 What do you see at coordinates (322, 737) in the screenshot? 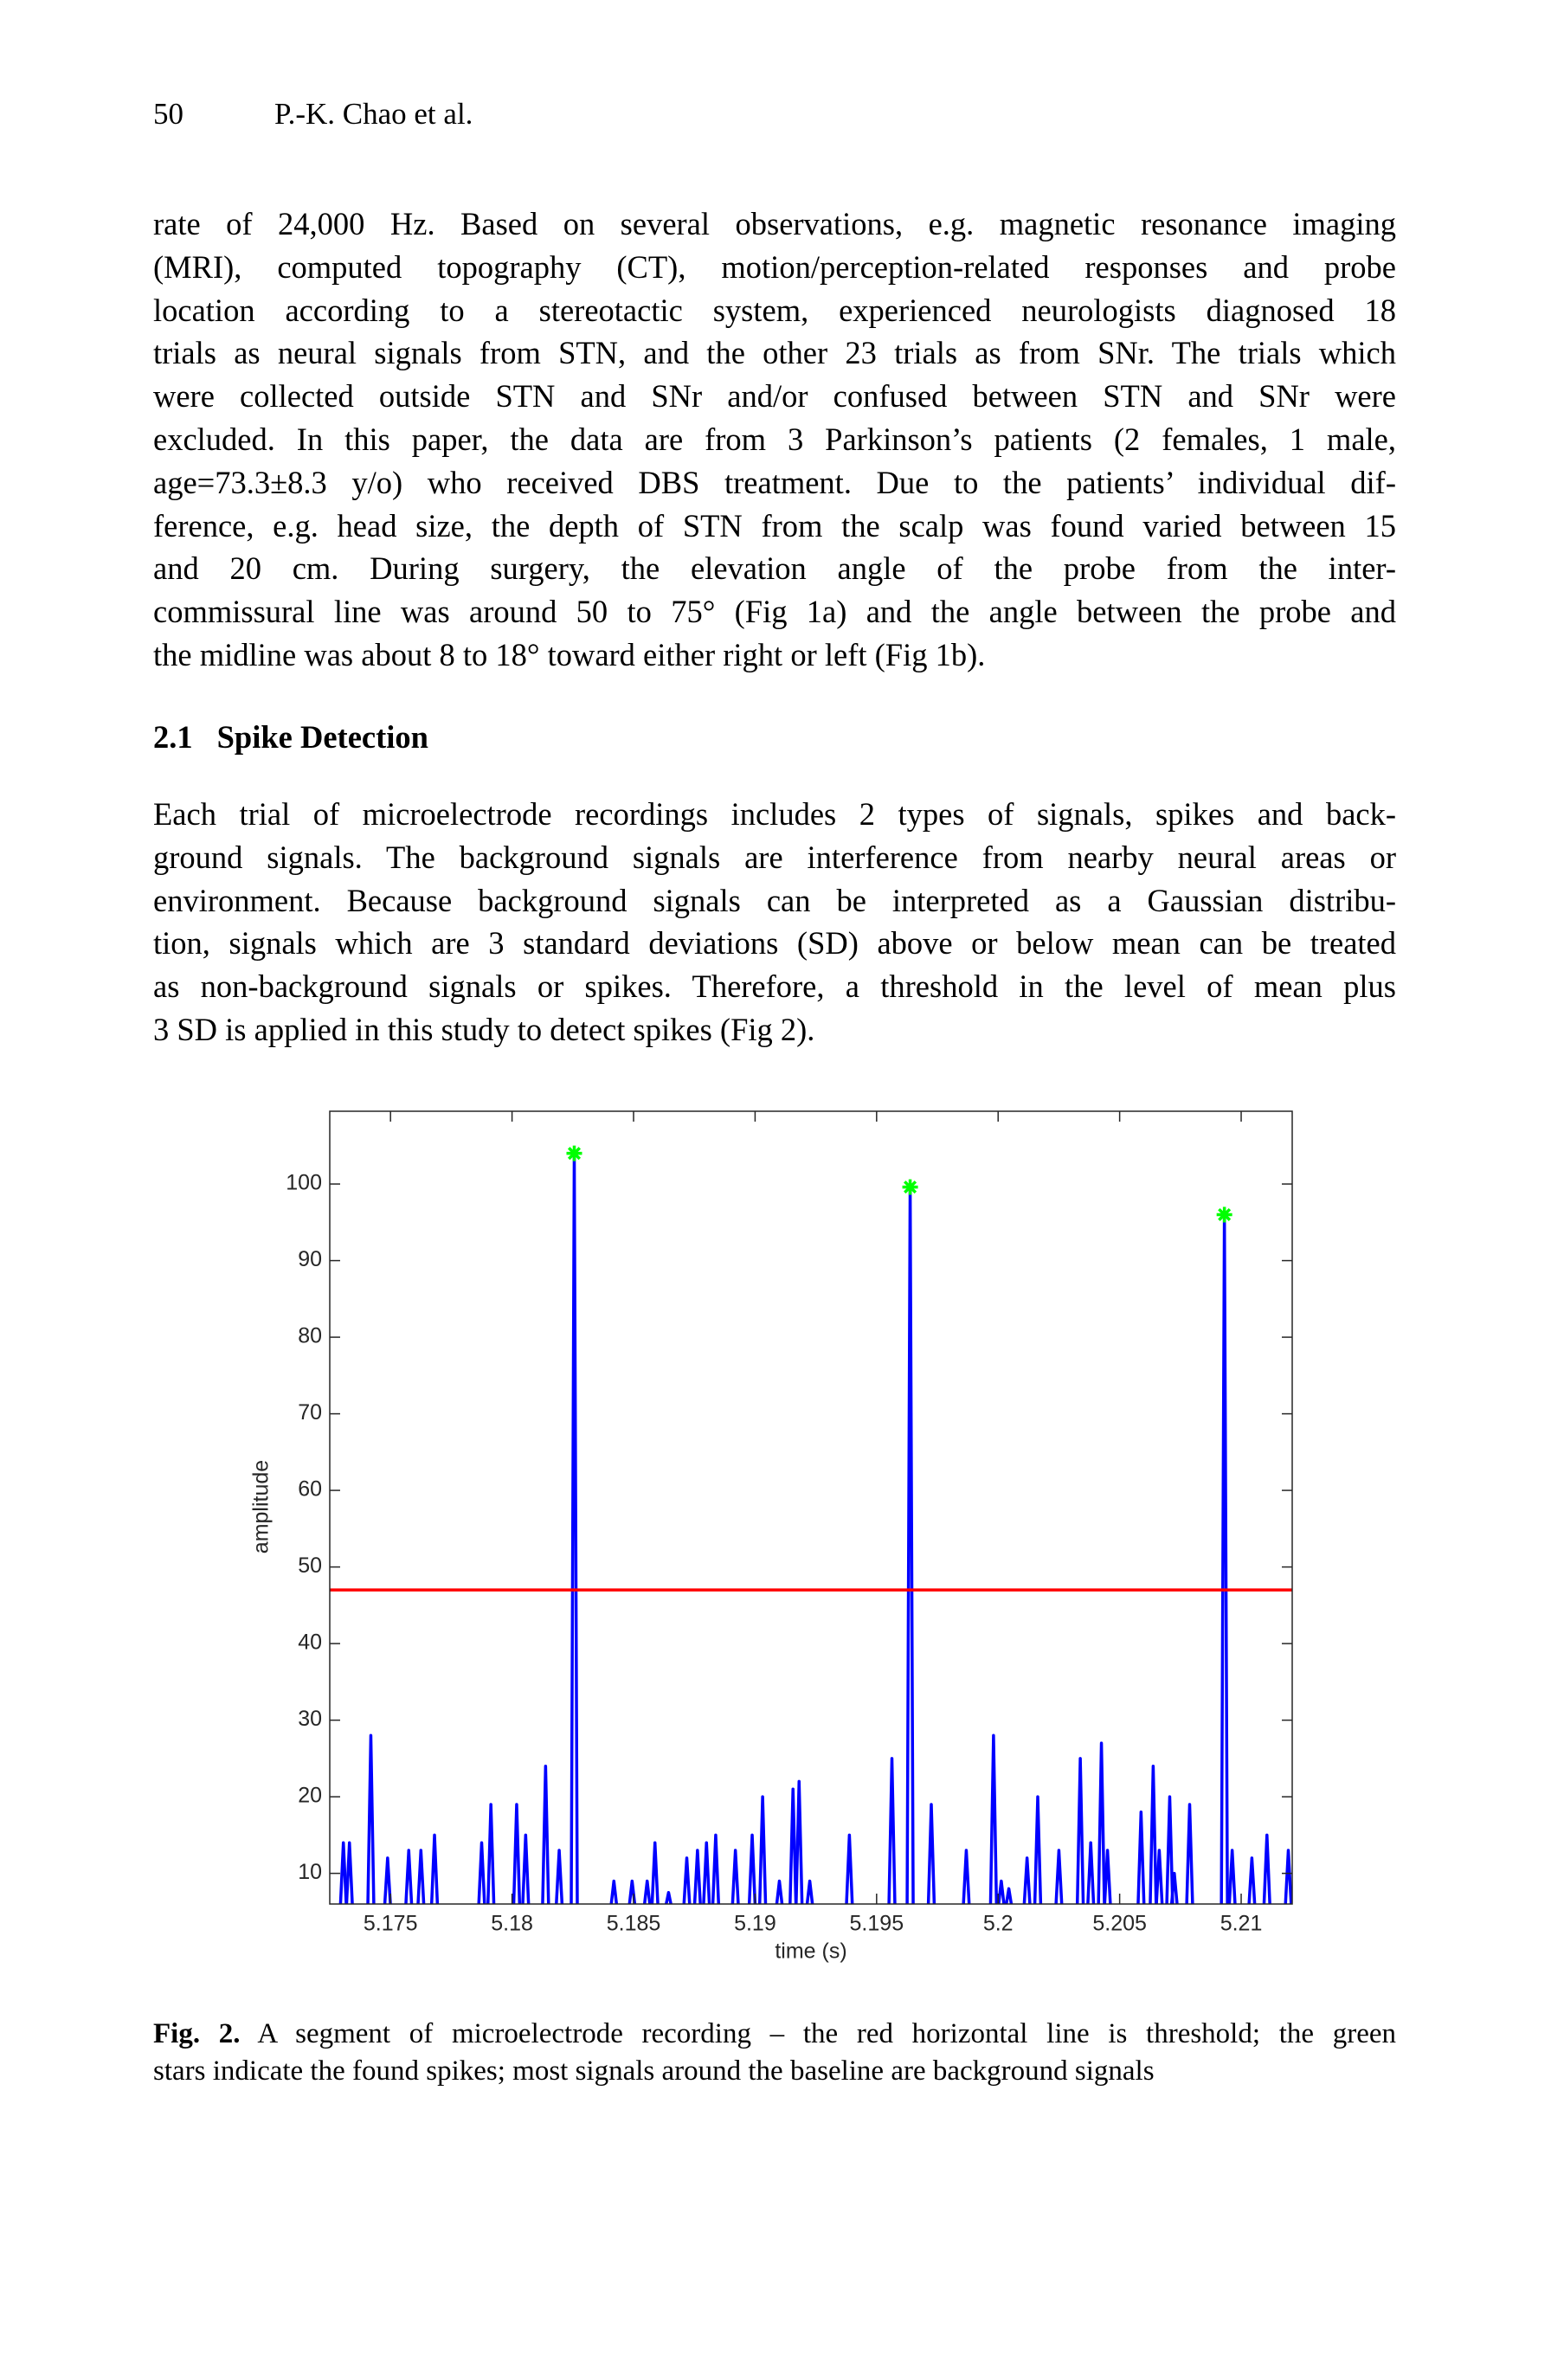
I see `section-title: Spike Detection` at bounding box center [322, 737].